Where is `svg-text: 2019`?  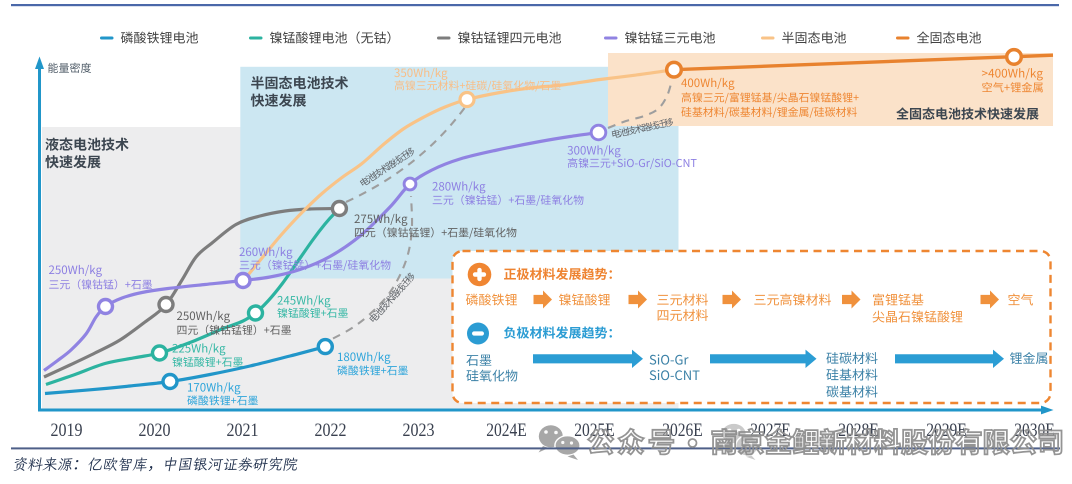 svg-text: 2019 is located at coordinates (67, 430).